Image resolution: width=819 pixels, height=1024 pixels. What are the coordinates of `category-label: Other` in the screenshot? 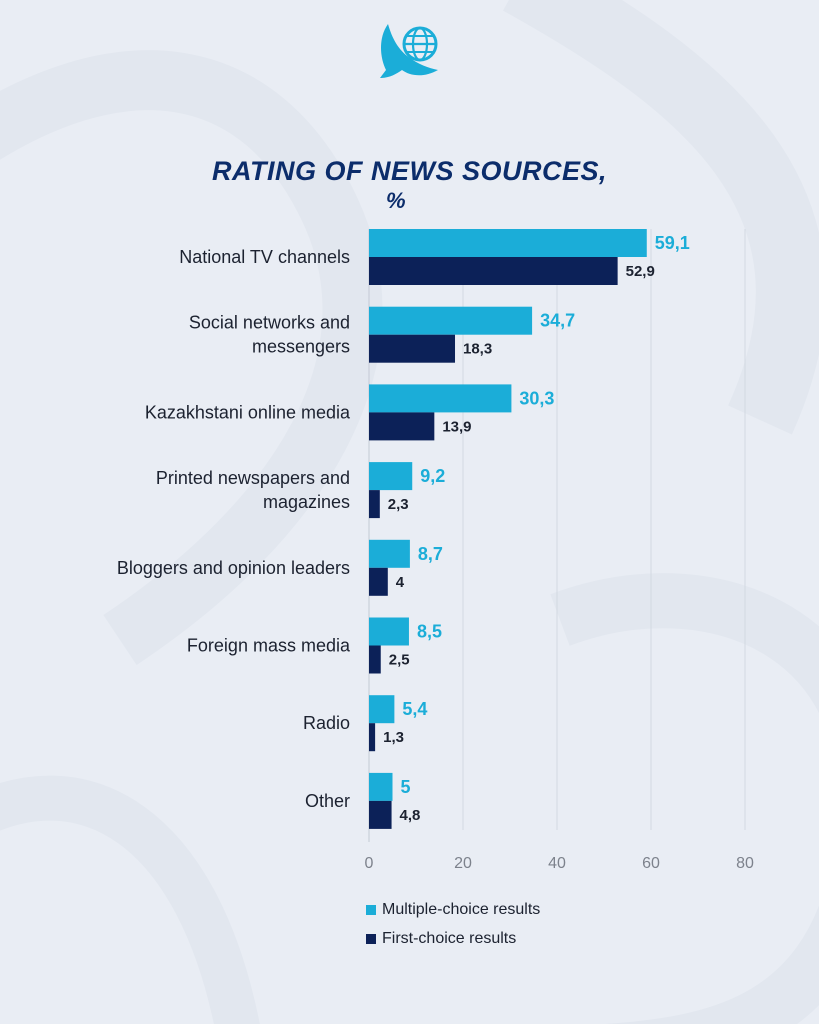 It's located at (327, 801).